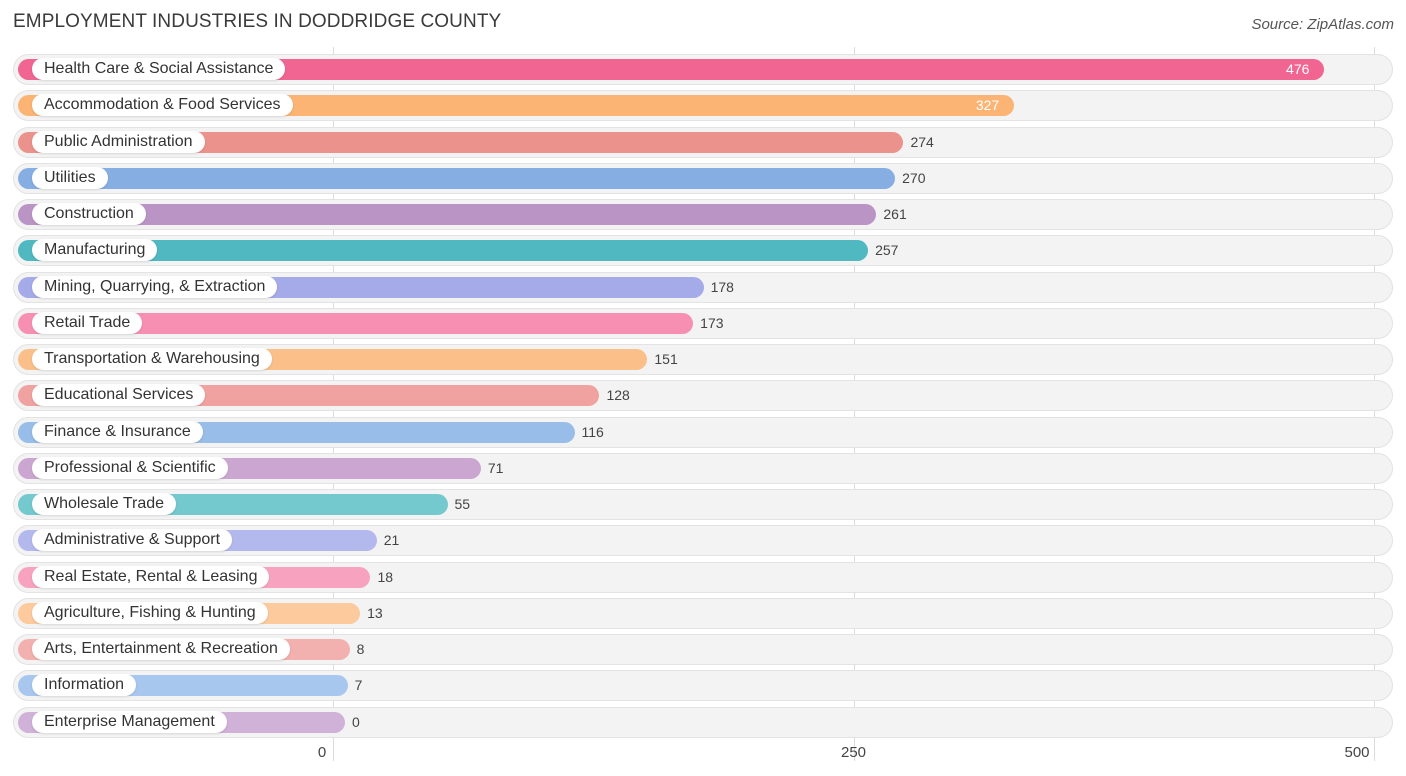 The width and height of the screenshot is (1406, 776). I want to click on category-label: Professional & Scientific, so click(130, 467).